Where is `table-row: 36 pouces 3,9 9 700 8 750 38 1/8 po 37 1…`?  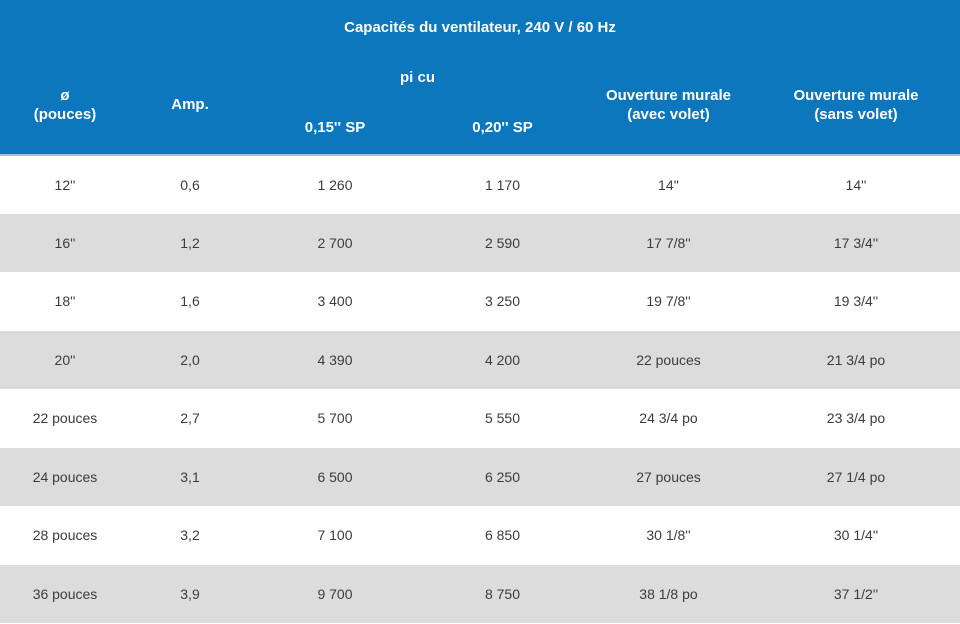
table-row: 36 pouces 3,9 9 700 8 750 38 1/8 po 37 1… is located at coordinates (480, 593).